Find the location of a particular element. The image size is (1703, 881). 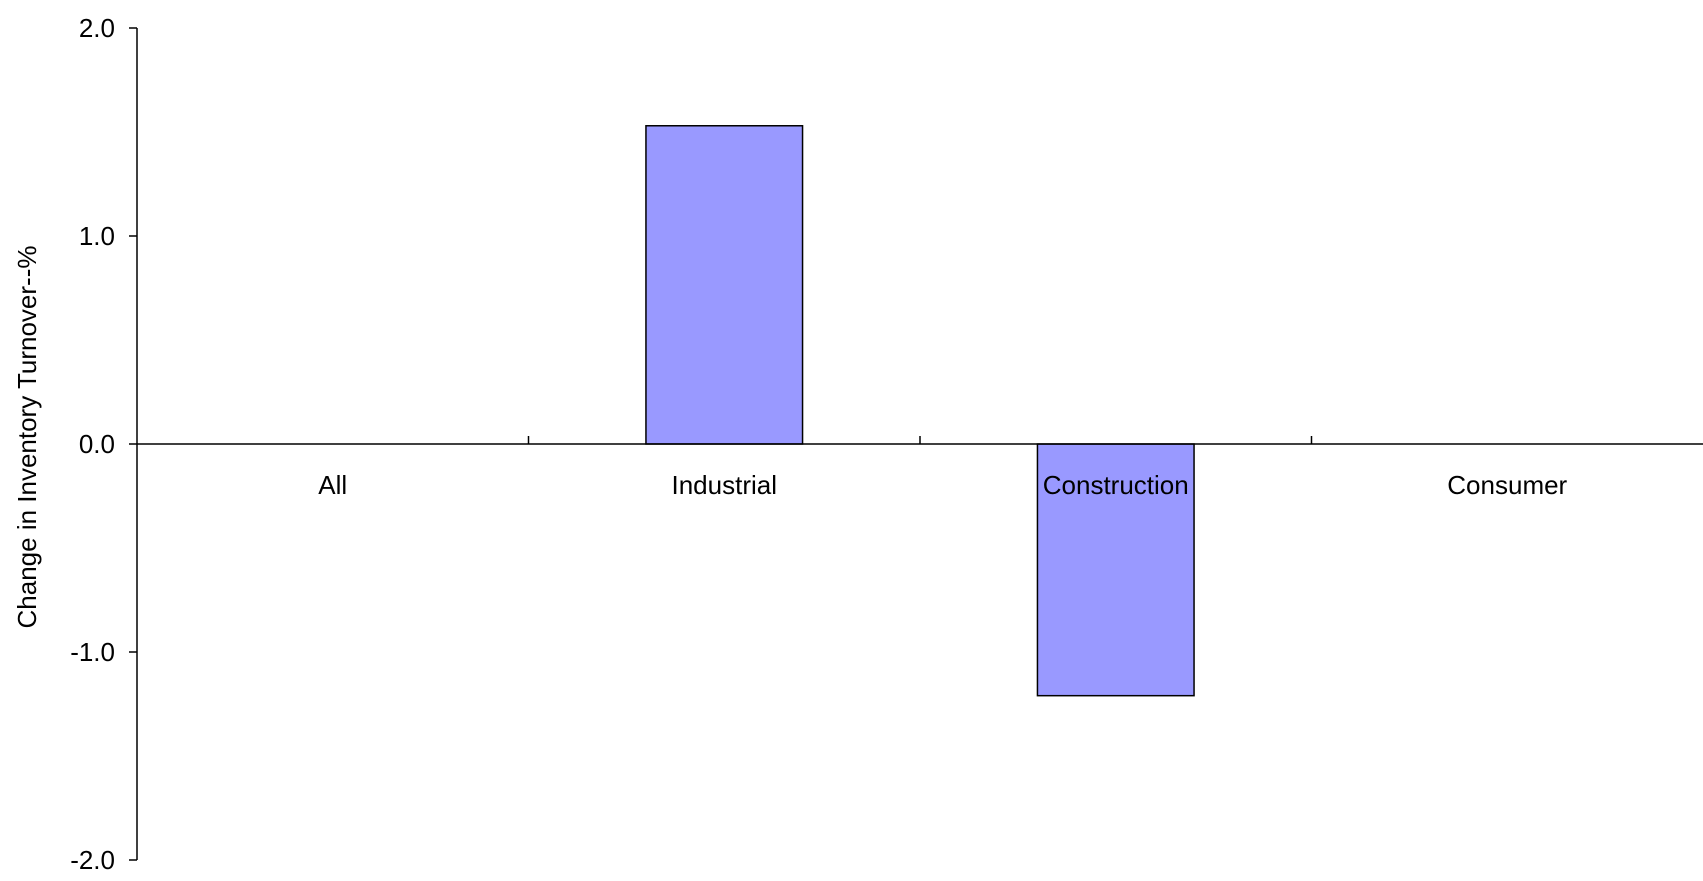

y-tick-label: 1.0 is located at coordinates (97, 236).